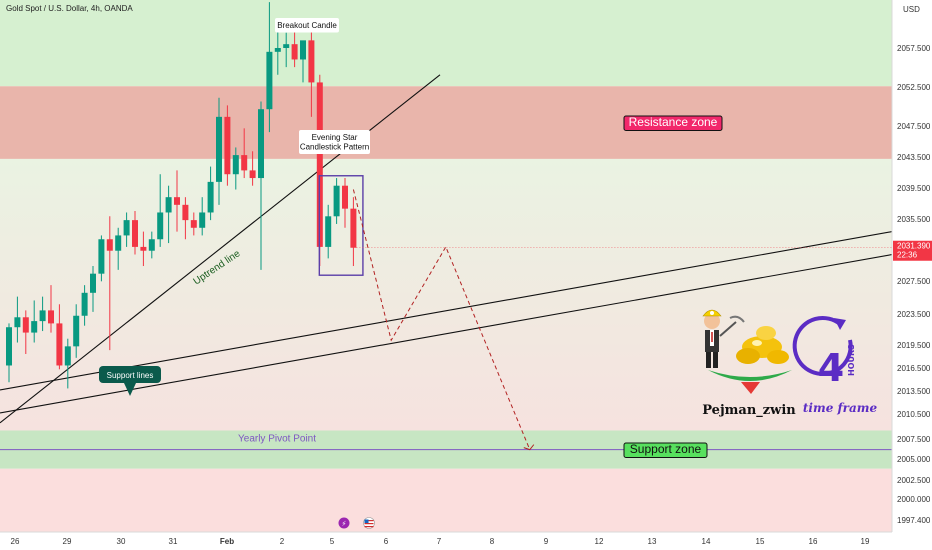 The height and width of the screenshot is (550, 932). What do you see at coordinates (914, 499) in the screenshot?
I see `price-tick-label: 2000.000` at bounding box center [914, 499].